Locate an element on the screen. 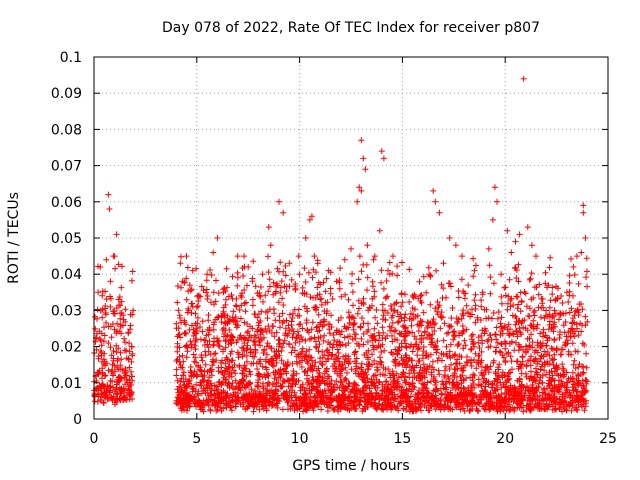 The width and height of the screenshot is (640, 480). y-tick-label: 0.05 is located at coordinates (66, 239).